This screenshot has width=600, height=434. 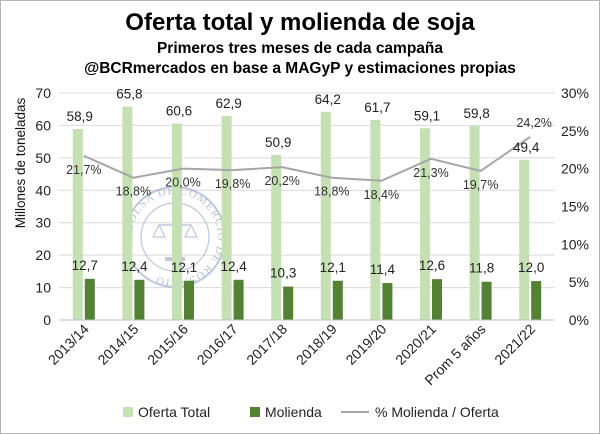 I want to click on x-tick-label: 2013/14, so click(x=68, y=344).